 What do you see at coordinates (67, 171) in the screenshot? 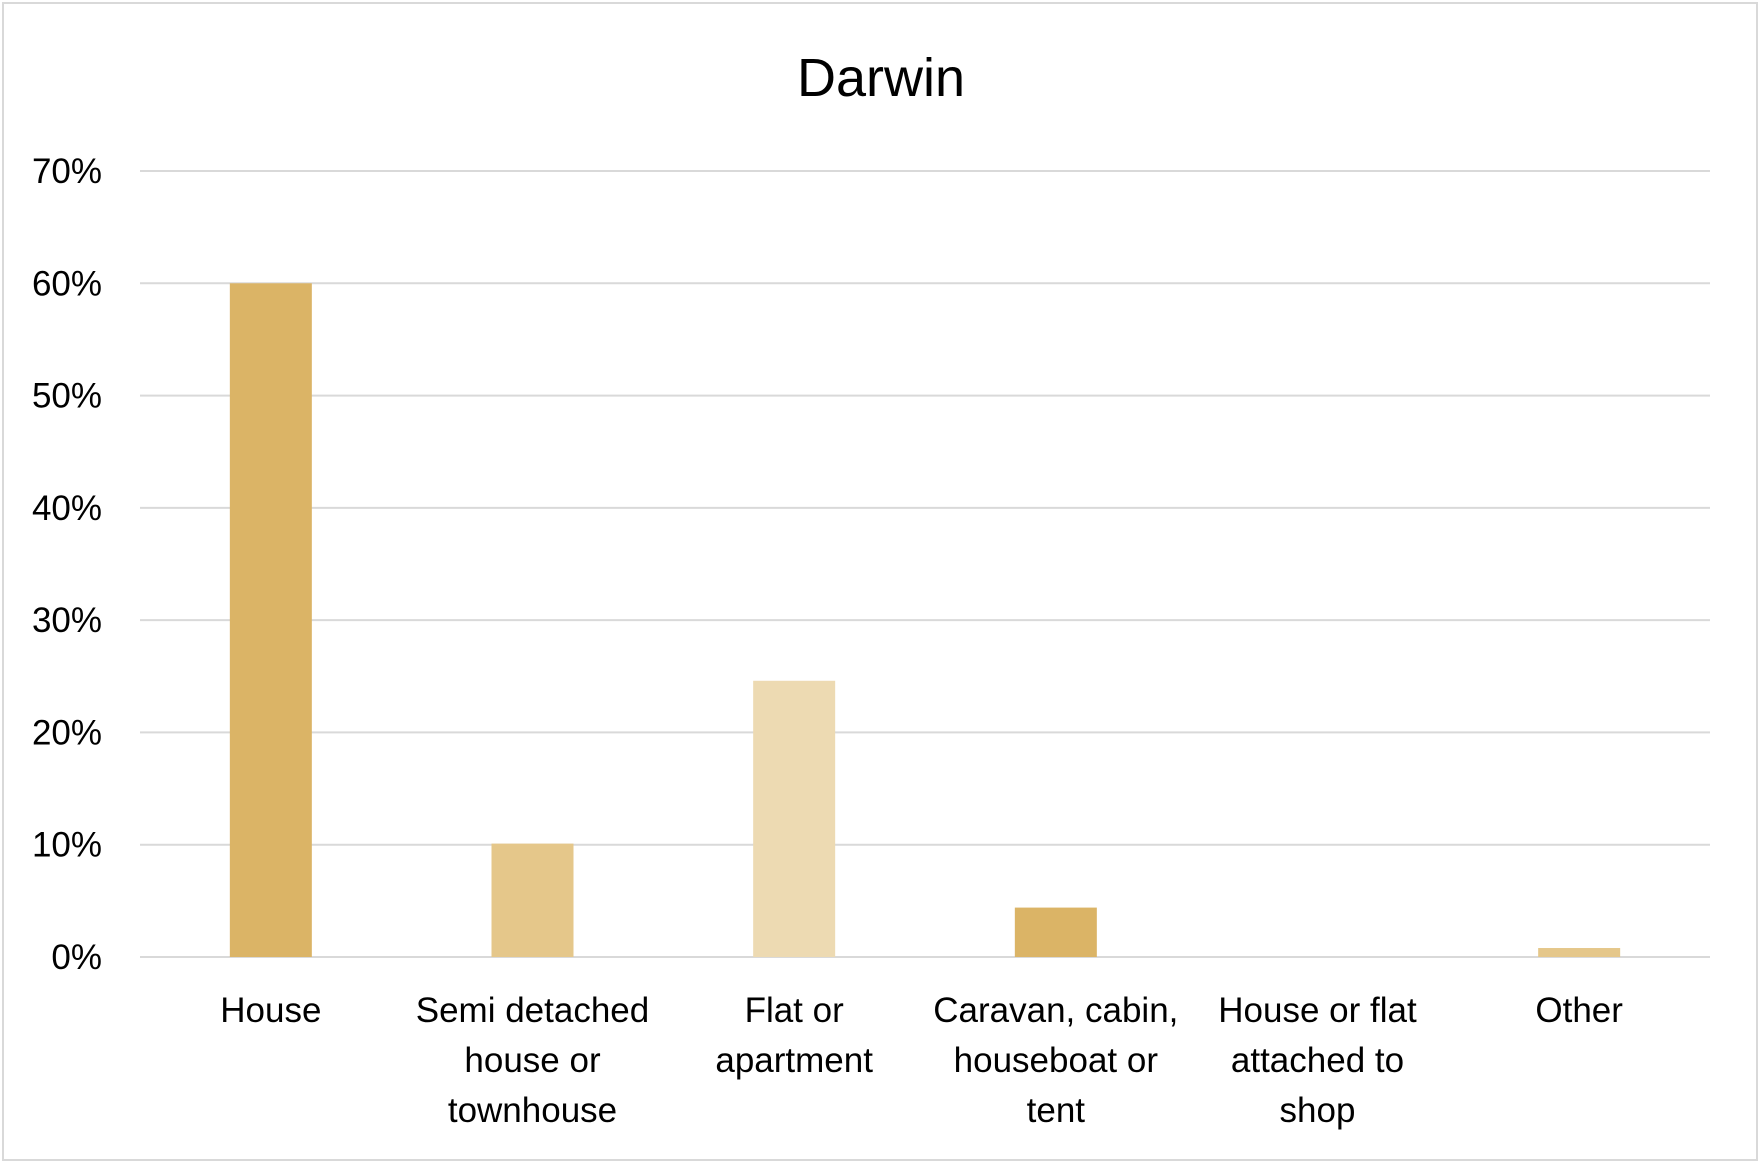
I see `y-tick-label: 70%` at bounding box center [67, 171].